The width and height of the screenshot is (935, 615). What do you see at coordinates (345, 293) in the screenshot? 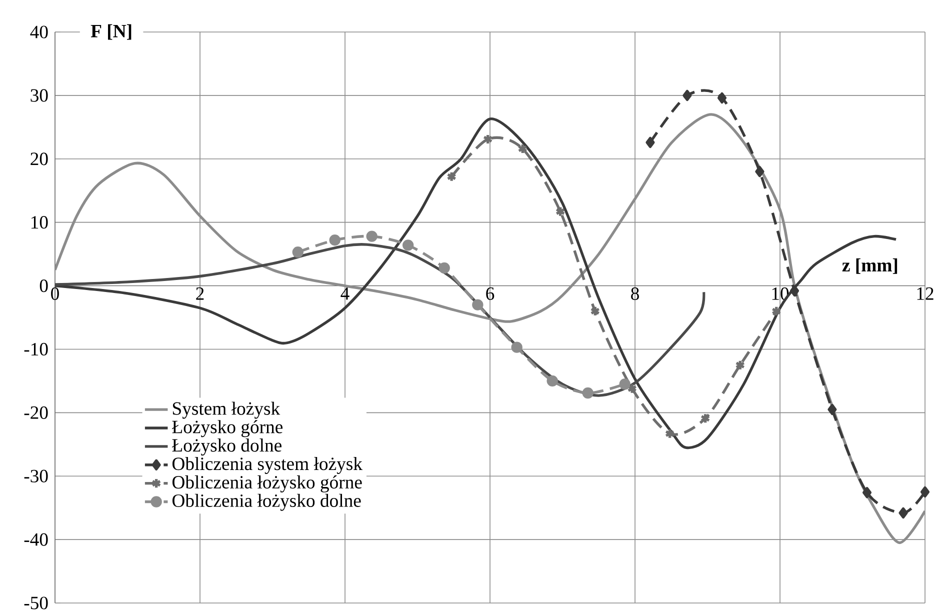
I see `x-tick-label: 4` at bounding box center [345, 293].